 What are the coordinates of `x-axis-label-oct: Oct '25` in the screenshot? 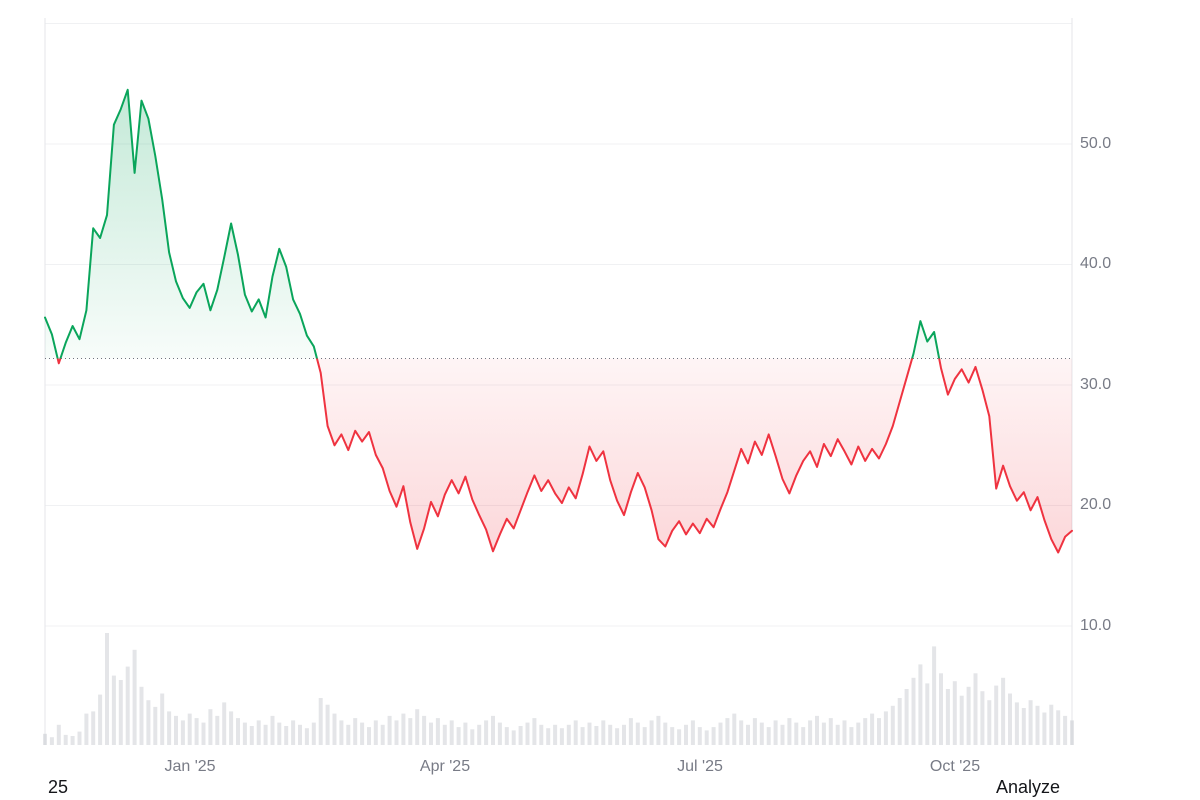 It's located at (955, 766).